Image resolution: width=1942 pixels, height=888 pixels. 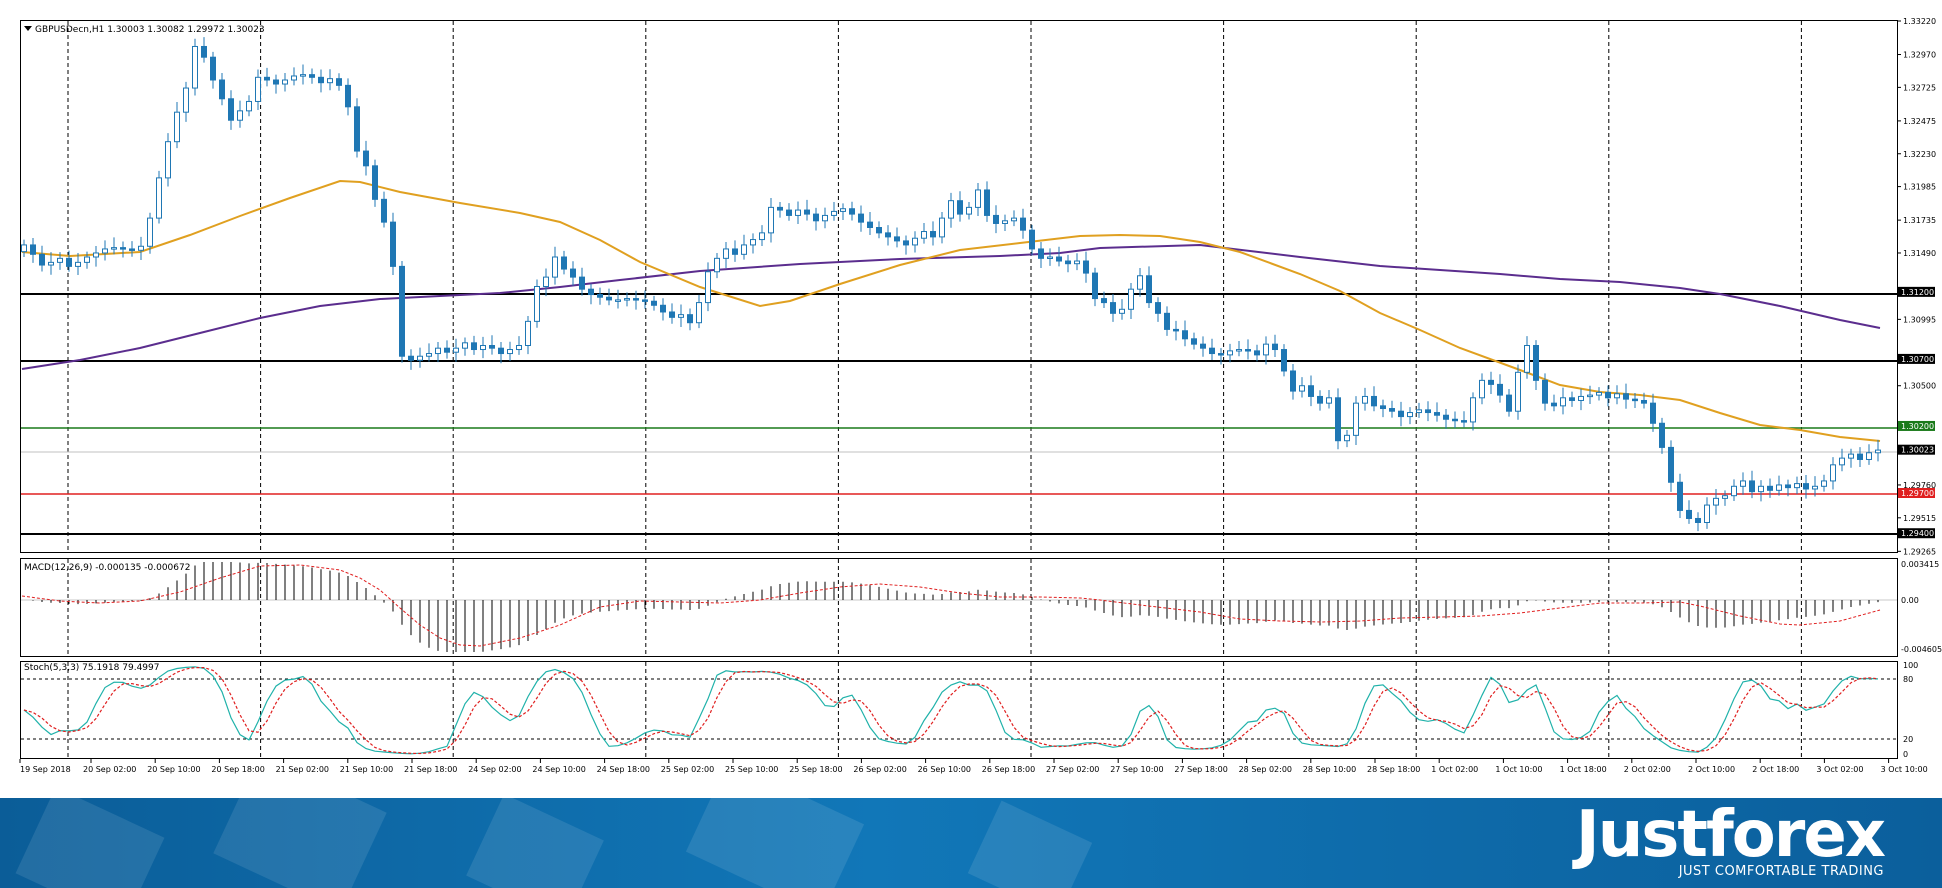 What do you see at coordinates (1921, 649) in the screenshot?
I see `macd-tick-label: -0.004605` at bounding box center [1921, 649].